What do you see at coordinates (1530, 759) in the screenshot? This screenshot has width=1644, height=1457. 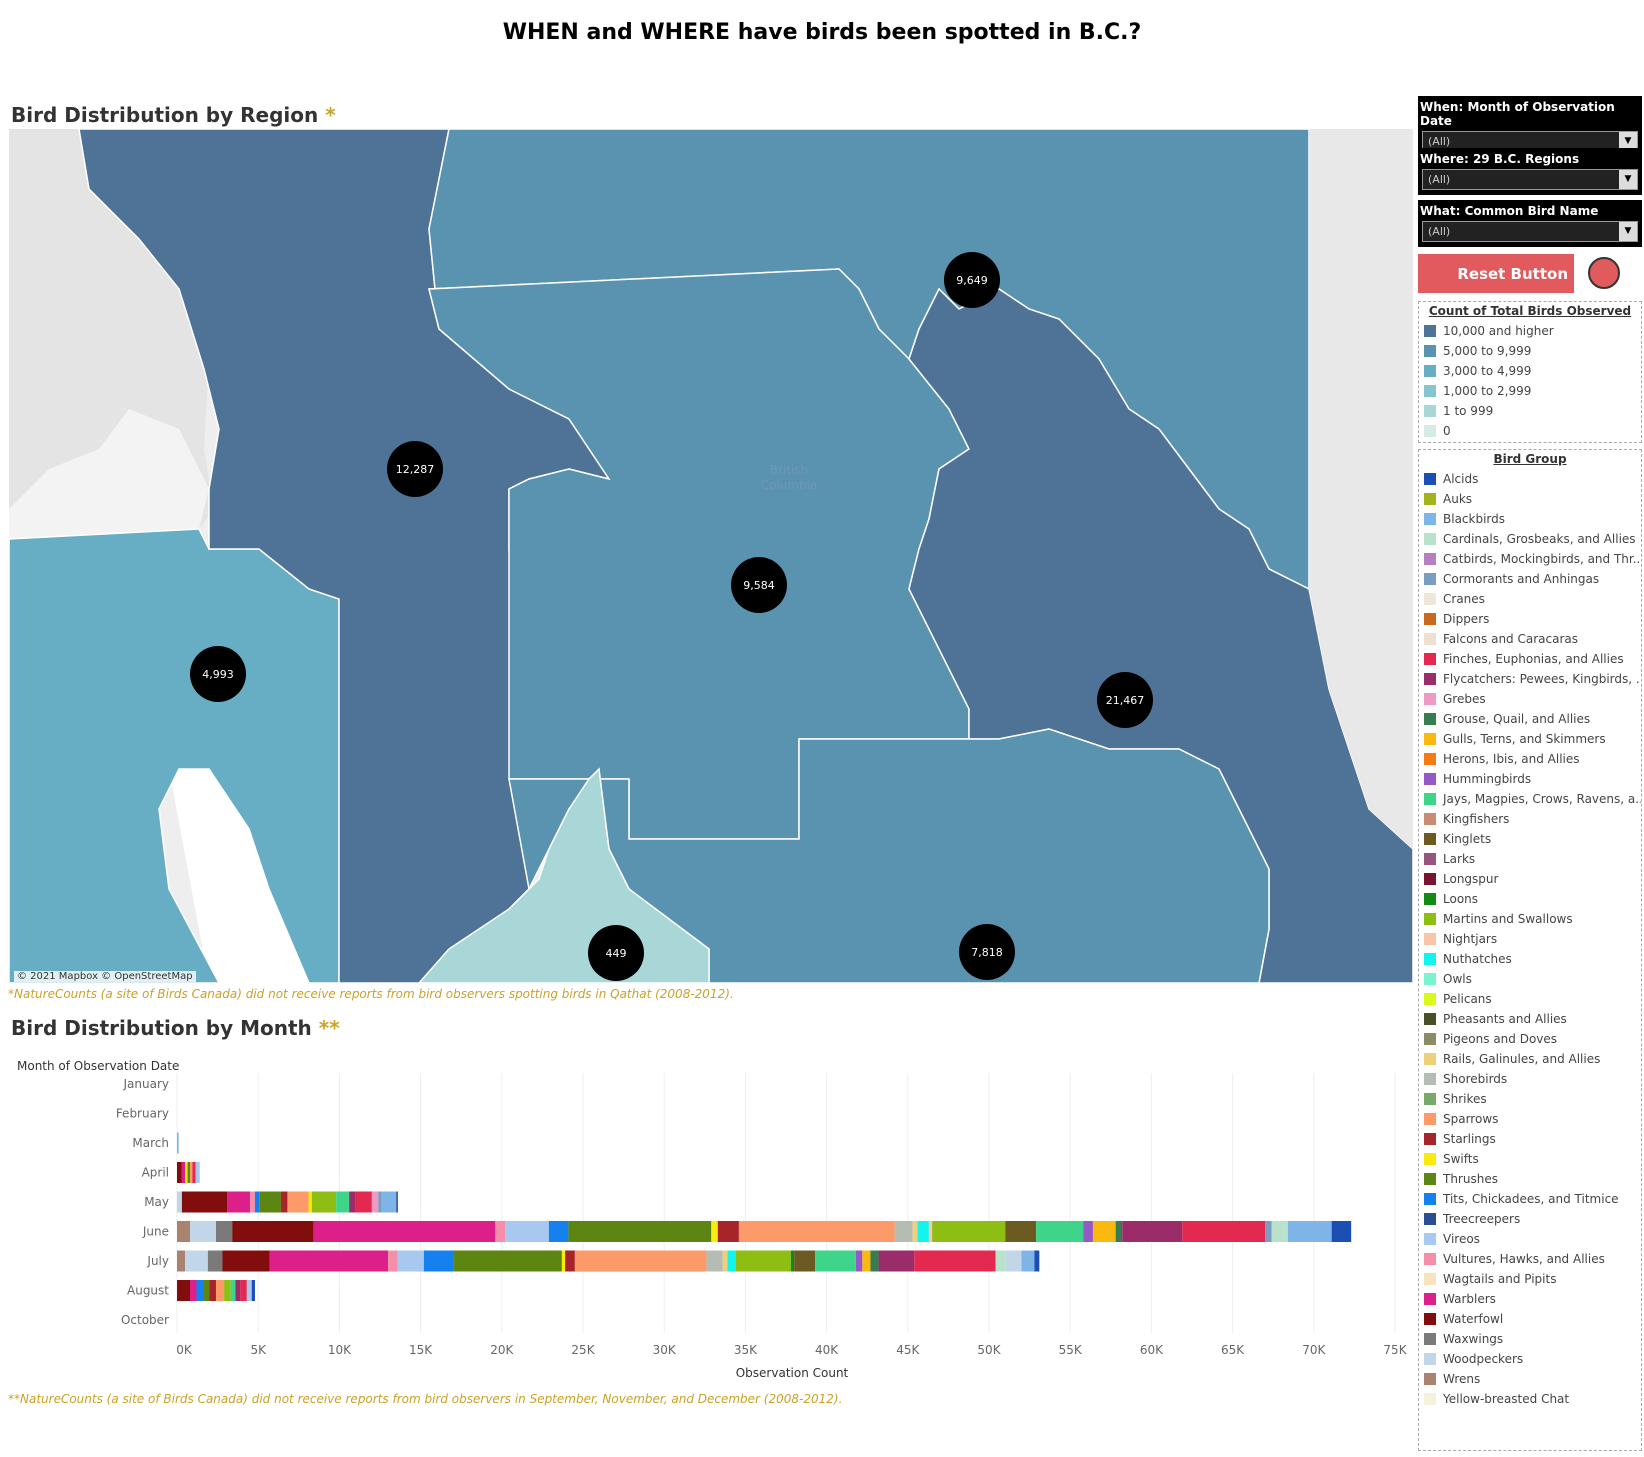 I see `bird-group-legend-item: Herons, Ibis, and Allies` at bounding box center [1530, 759].